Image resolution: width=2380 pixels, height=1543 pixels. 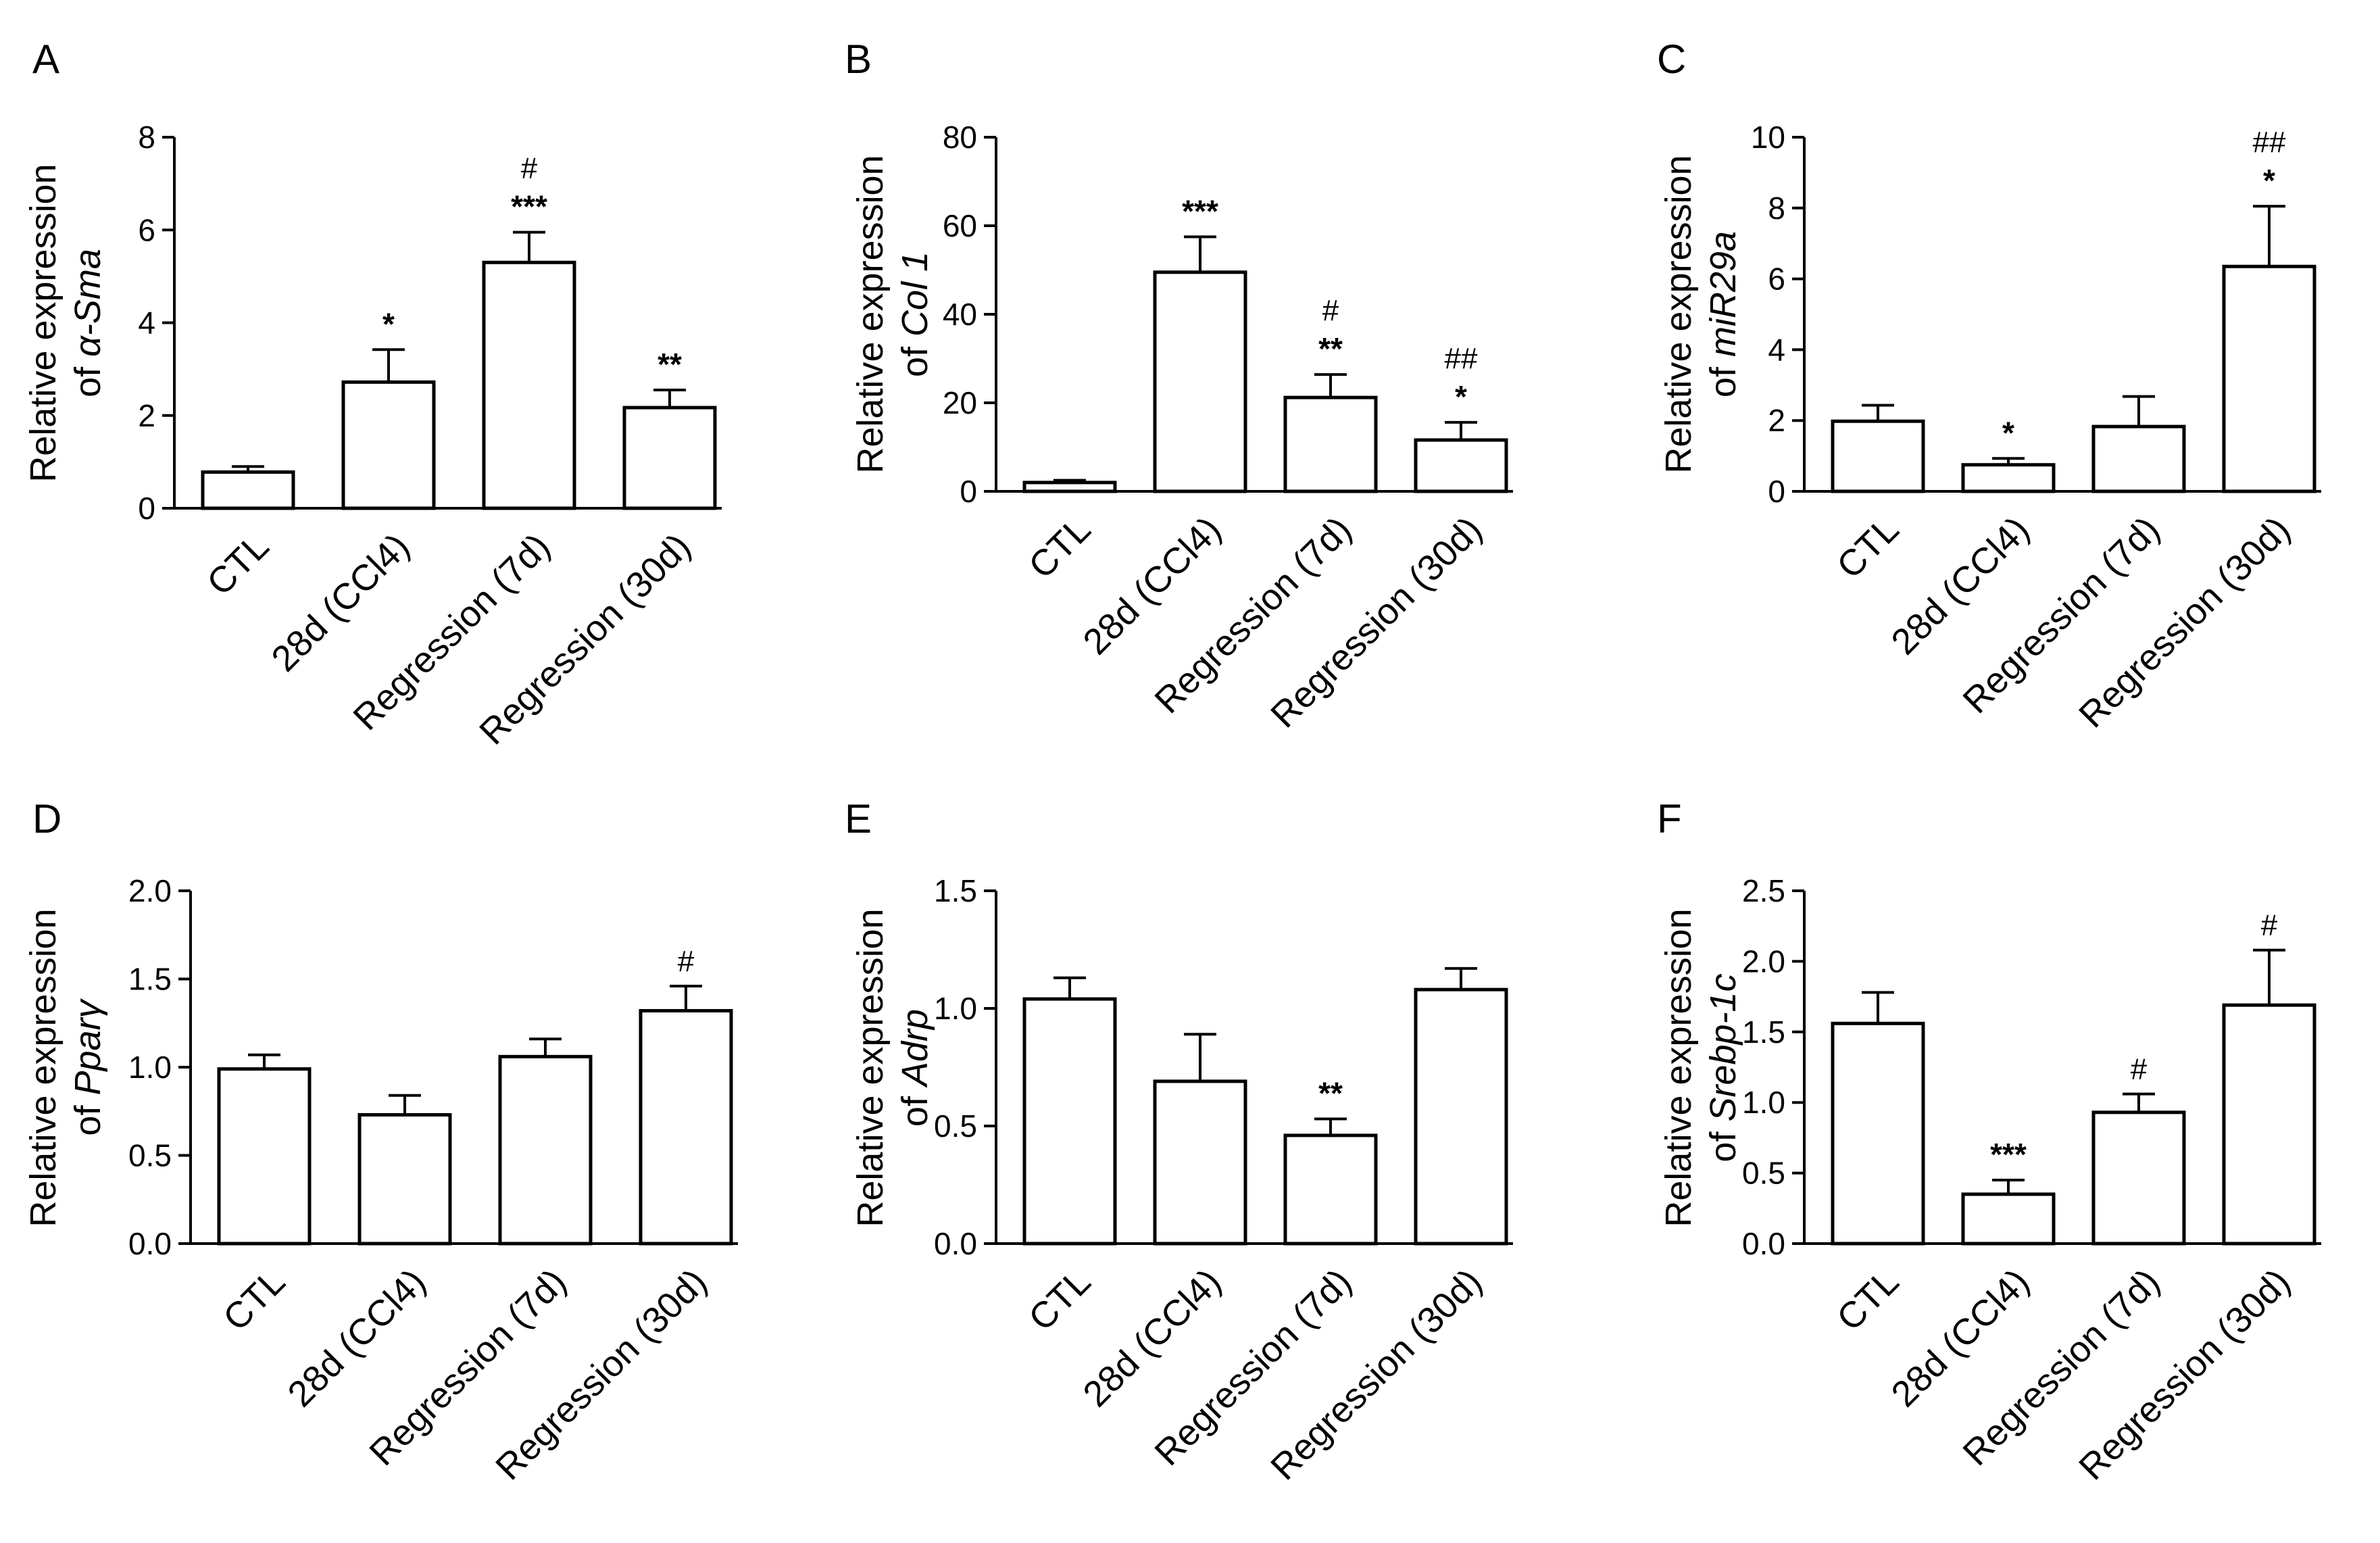 What do you see at coordinates (88, 1046) in the screenshot?
I see `y-axis-label-gene: Pparγ` at bounding box center [88, 1046].